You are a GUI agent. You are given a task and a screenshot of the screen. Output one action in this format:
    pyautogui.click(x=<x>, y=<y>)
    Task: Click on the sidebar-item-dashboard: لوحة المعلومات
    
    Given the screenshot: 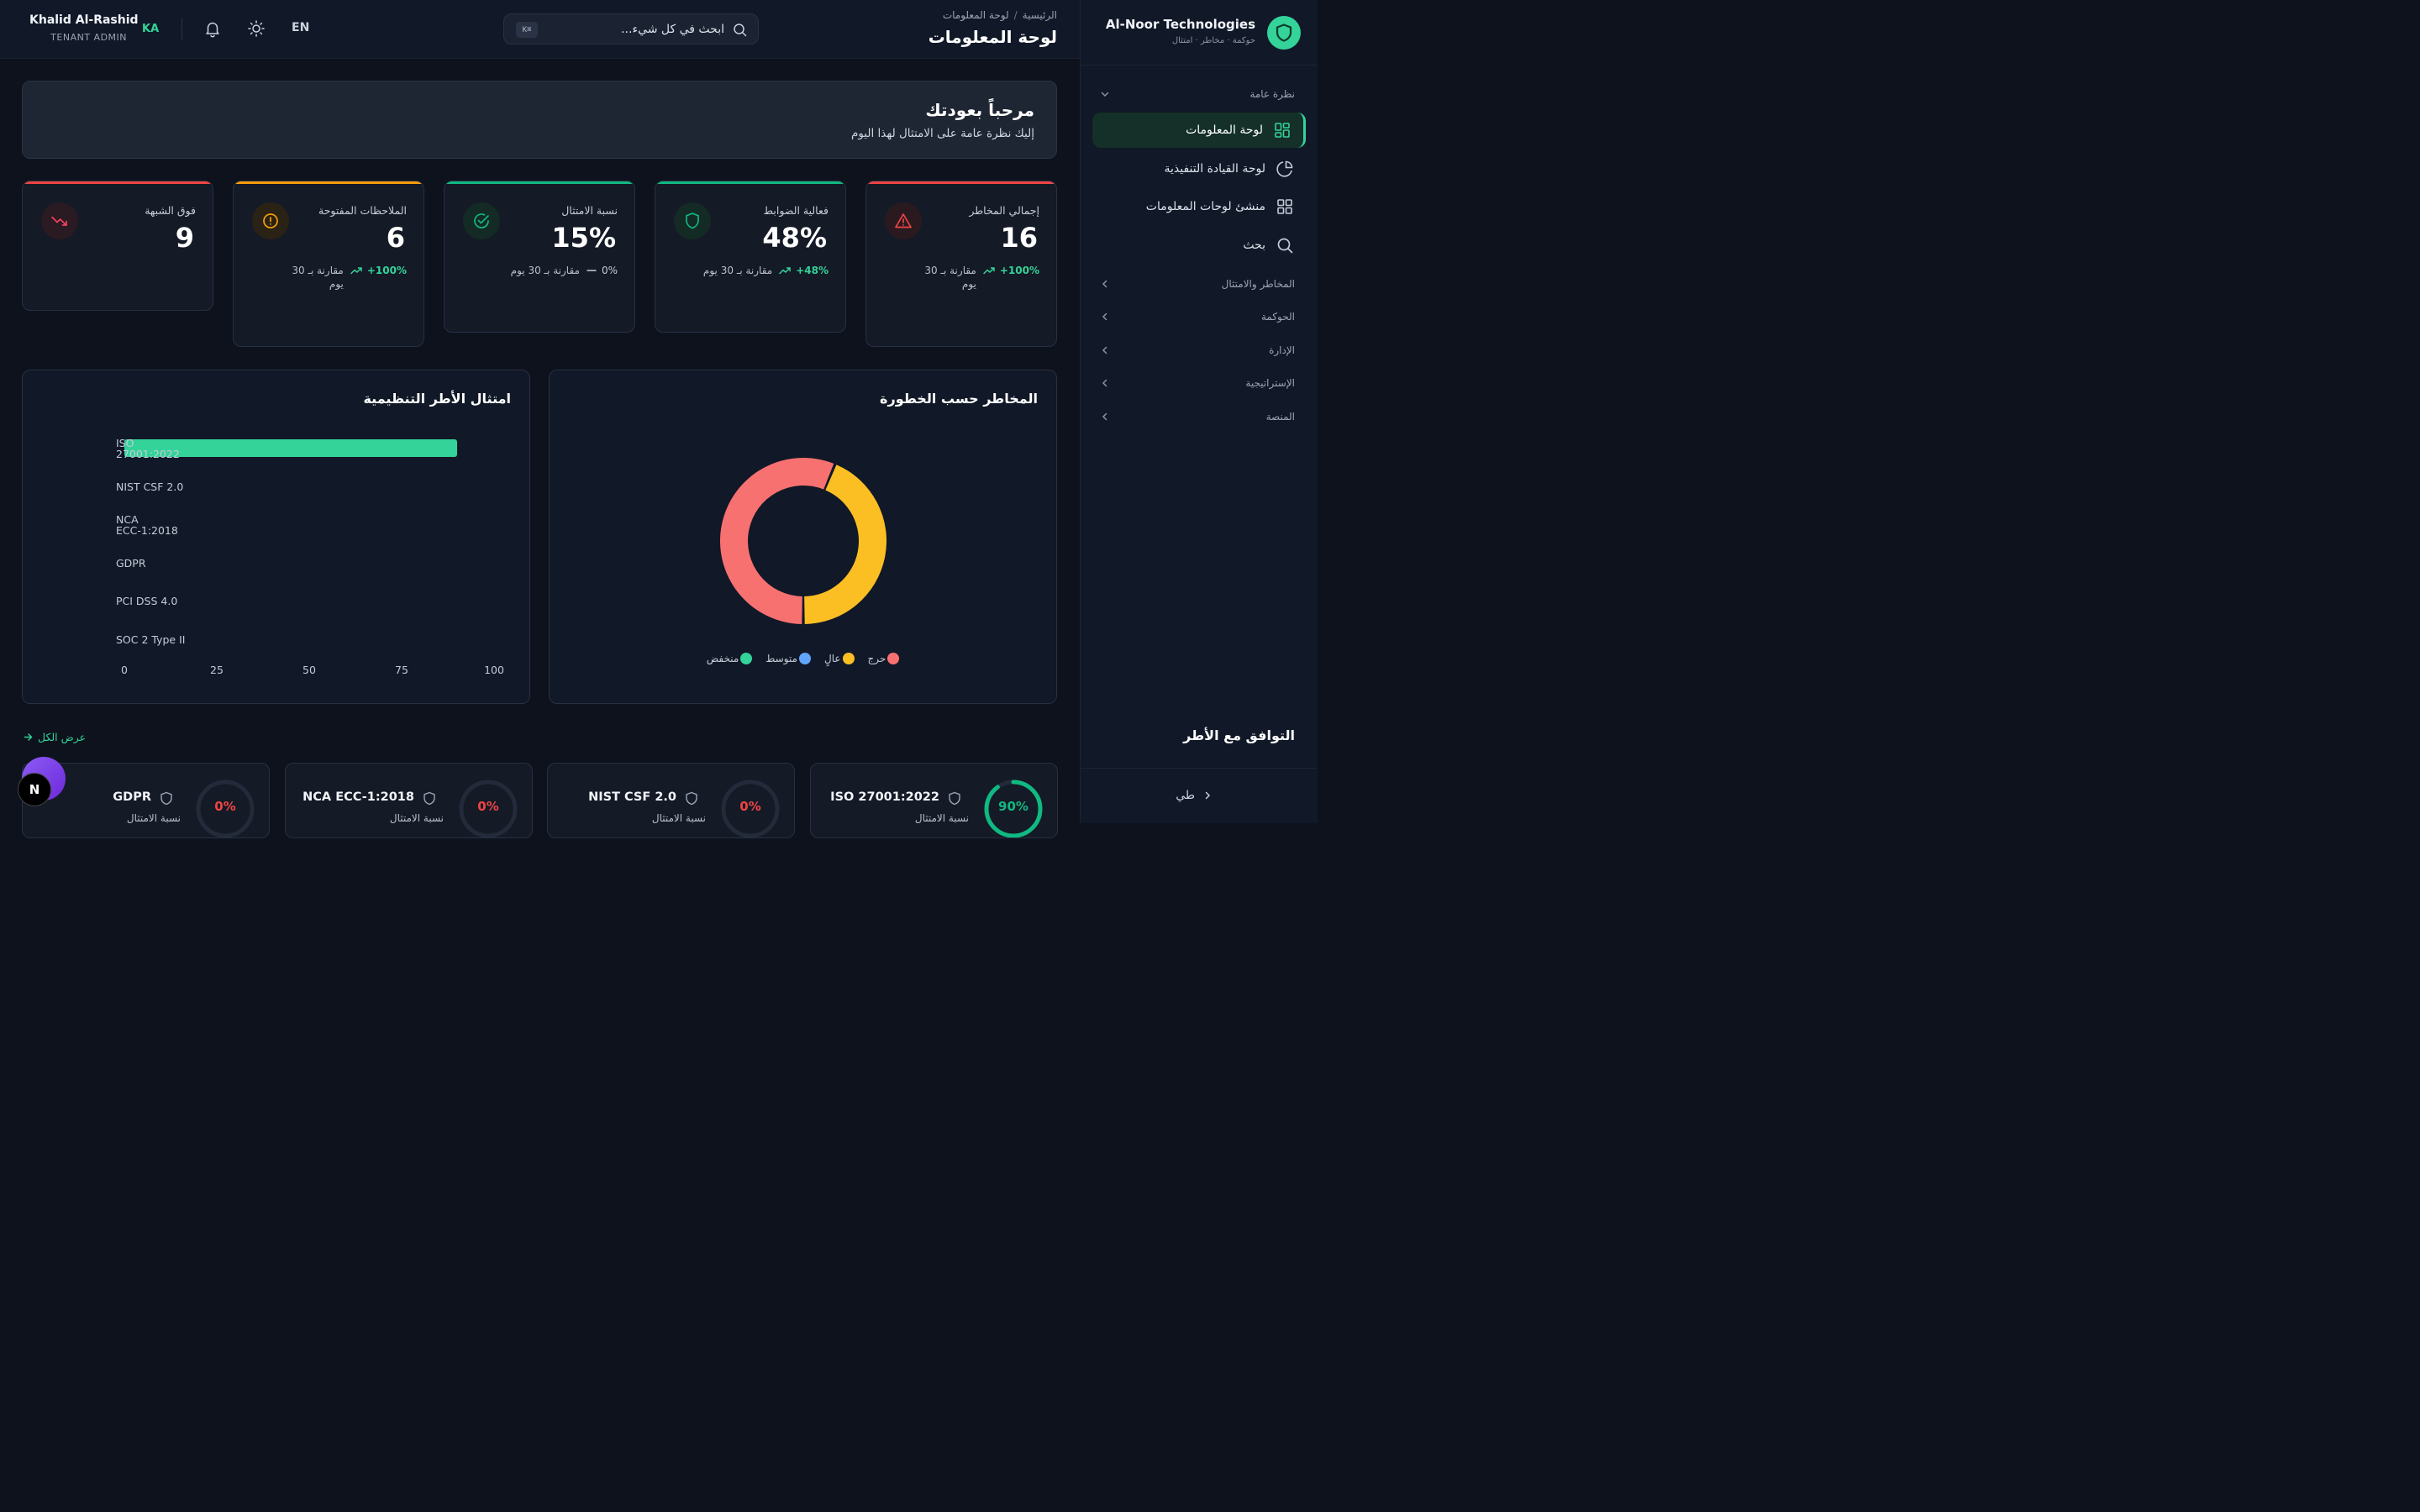 What is the action you would take?
    pyautogui.click(x=1199, y=130)
    